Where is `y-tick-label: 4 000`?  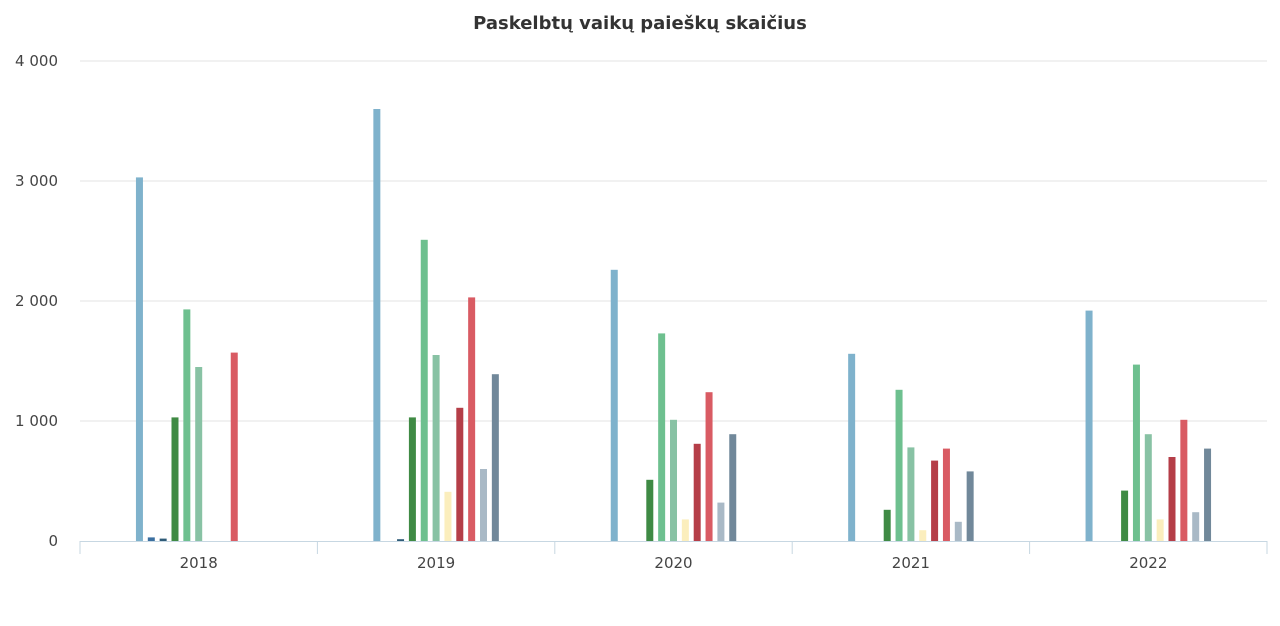
y-tick-label: 4 000 is located at coordinates (36, 61).